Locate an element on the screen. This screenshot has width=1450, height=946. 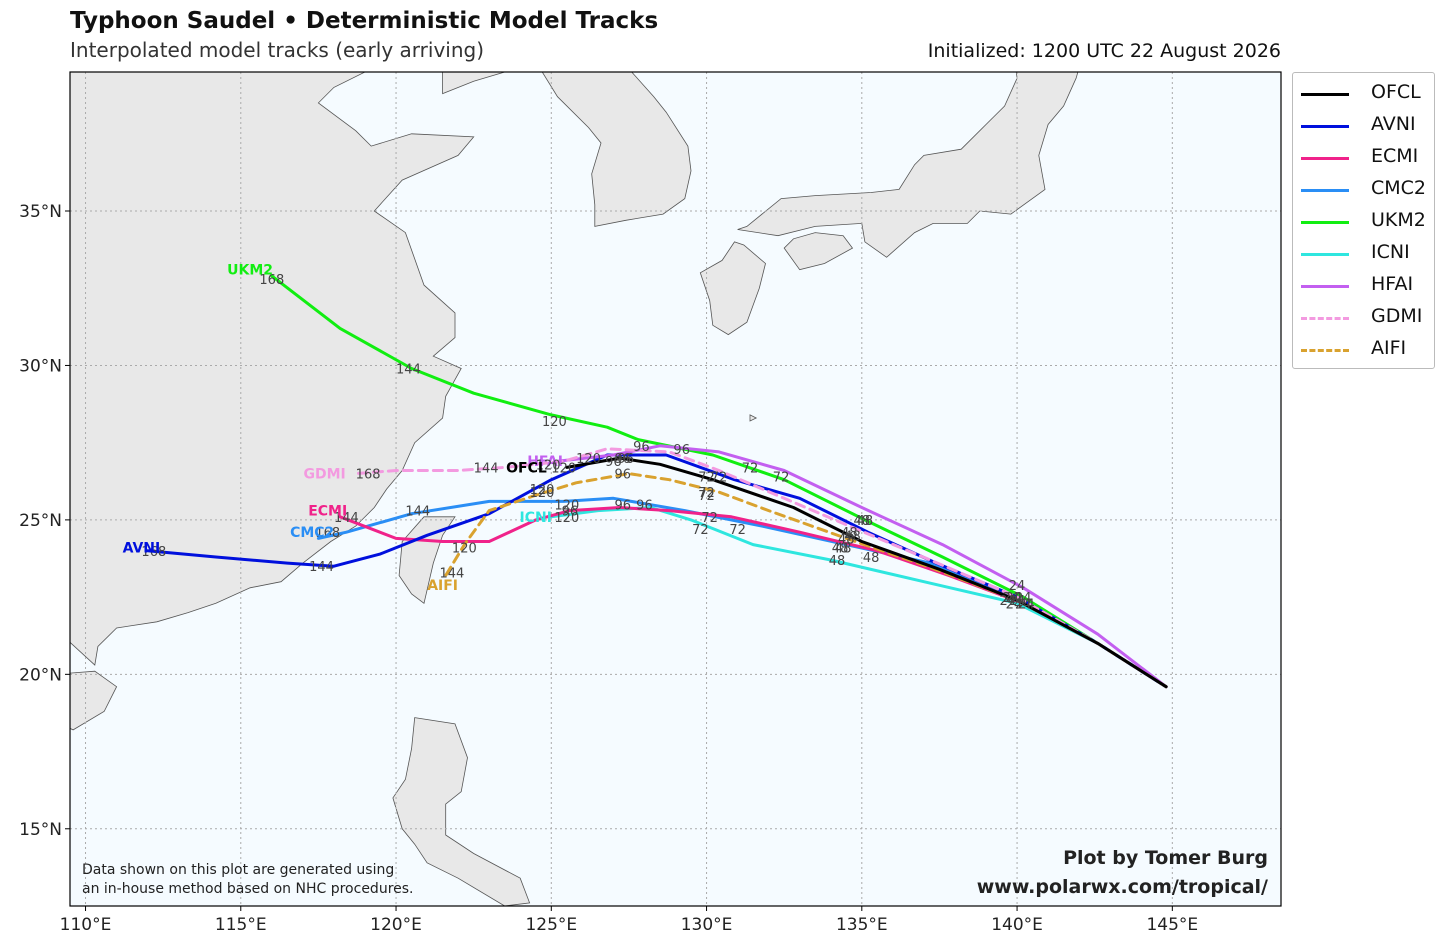
track-end-label: ECMI is located at coordinates (327, 512).